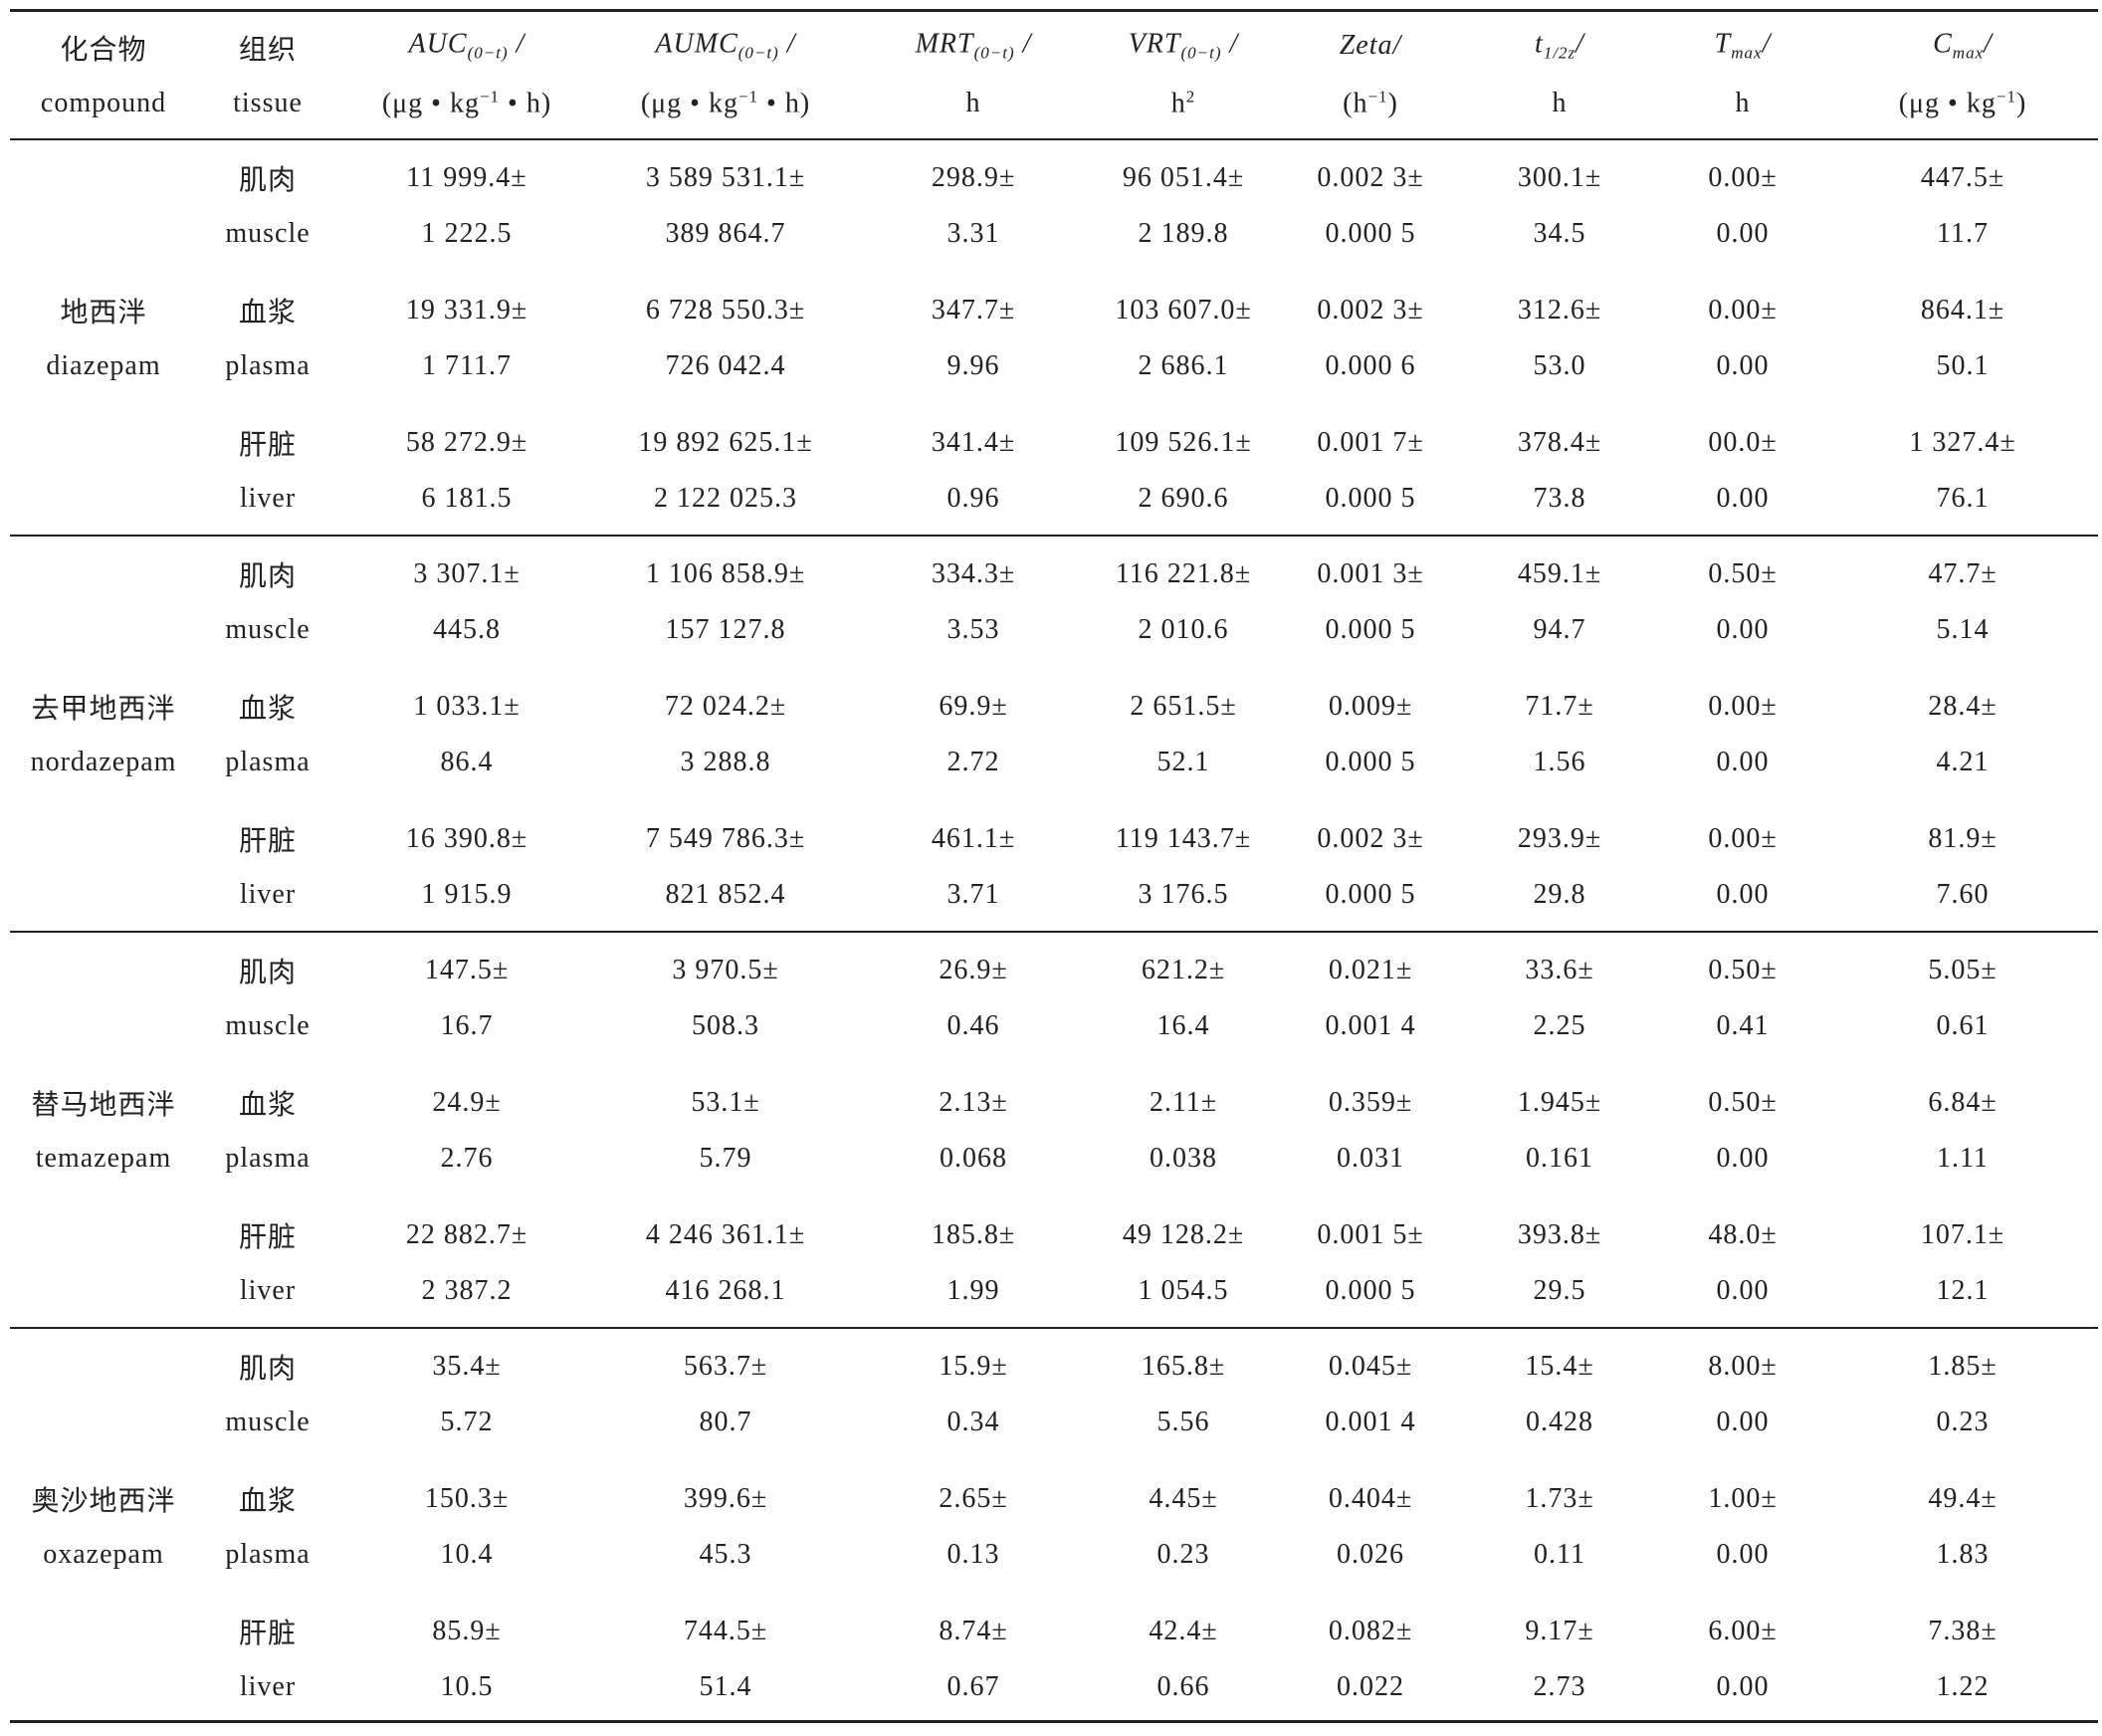  I want to click on value-mean: 0.045±, so click(1370, 1367).